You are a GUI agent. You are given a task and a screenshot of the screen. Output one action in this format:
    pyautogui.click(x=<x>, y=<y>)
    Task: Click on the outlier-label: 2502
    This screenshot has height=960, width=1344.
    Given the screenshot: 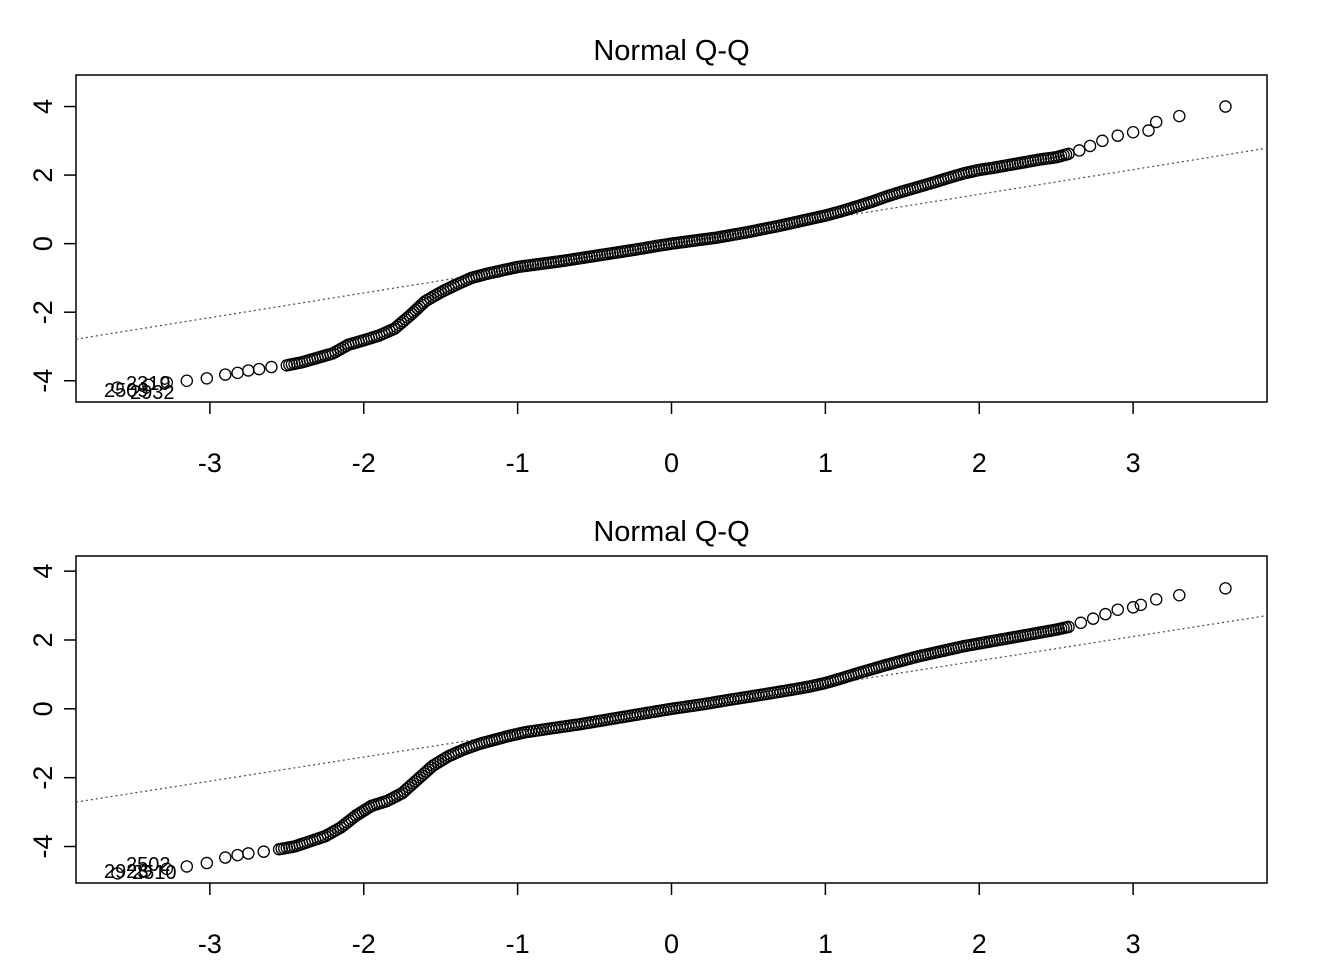 What is the action you would take?
    pyautogui.click(x=148, y=865)
    